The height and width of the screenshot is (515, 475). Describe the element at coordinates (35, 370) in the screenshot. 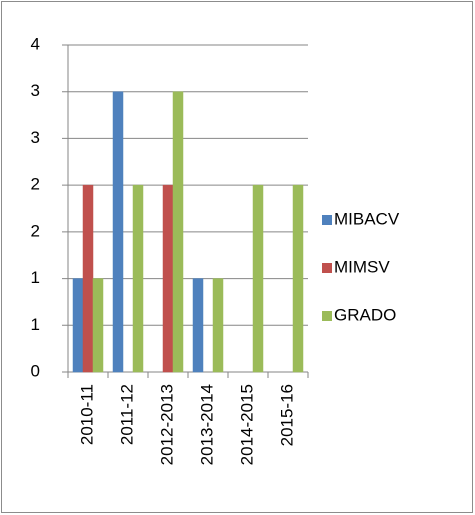

I see `y-tick-label: 0` at that location.